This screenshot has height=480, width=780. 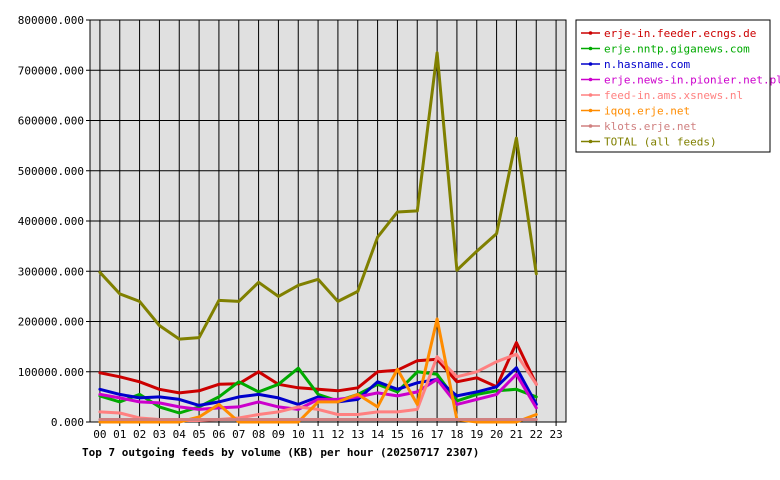 What do you see at coordinates (159, 434) in the screenshot?
I see `x-tick-label: 03` at bounding box center [159, 434].